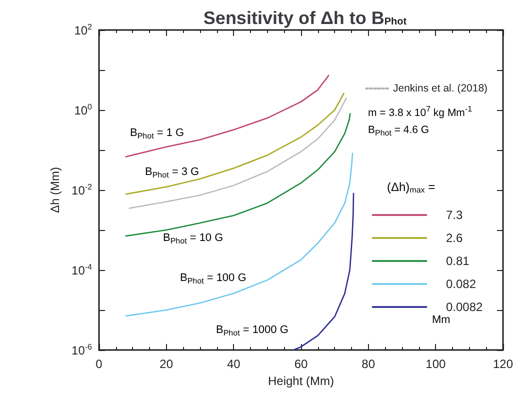 Image resolution: width=532 pixels, height=413 pixels. I want to click on chart-title: Sensitivity of Δh to BPhot, so click(305, 18).